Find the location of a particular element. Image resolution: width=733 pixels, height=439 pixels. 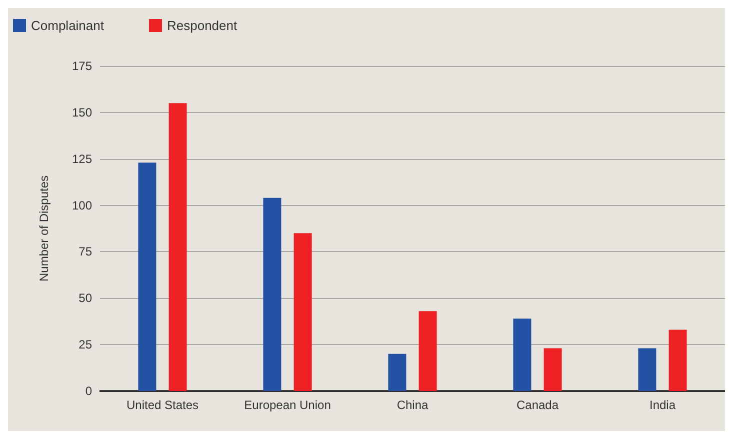

y-tick-label: 0 is located at coordinates (88, 391).